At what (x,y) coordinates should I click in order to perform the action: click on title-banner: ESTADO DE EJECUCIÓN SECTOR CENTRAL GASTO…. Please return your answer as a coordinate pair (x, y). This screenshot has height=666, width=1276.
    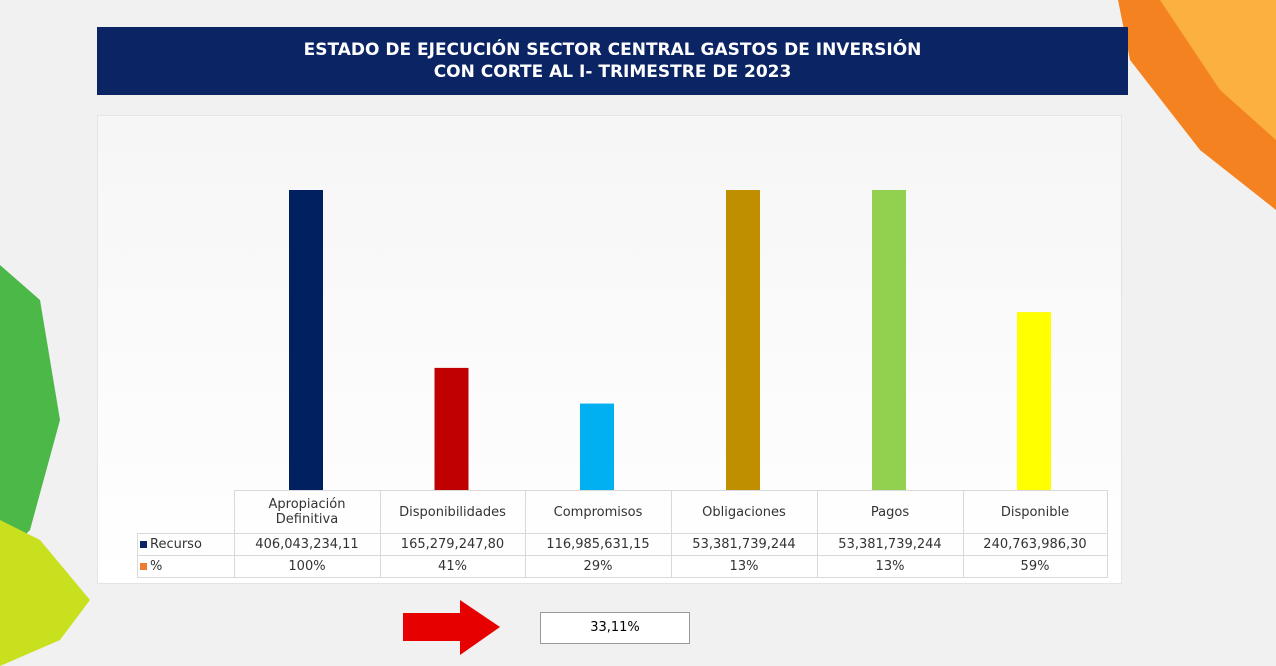
    Looking at the image, I should click on (612, 61).